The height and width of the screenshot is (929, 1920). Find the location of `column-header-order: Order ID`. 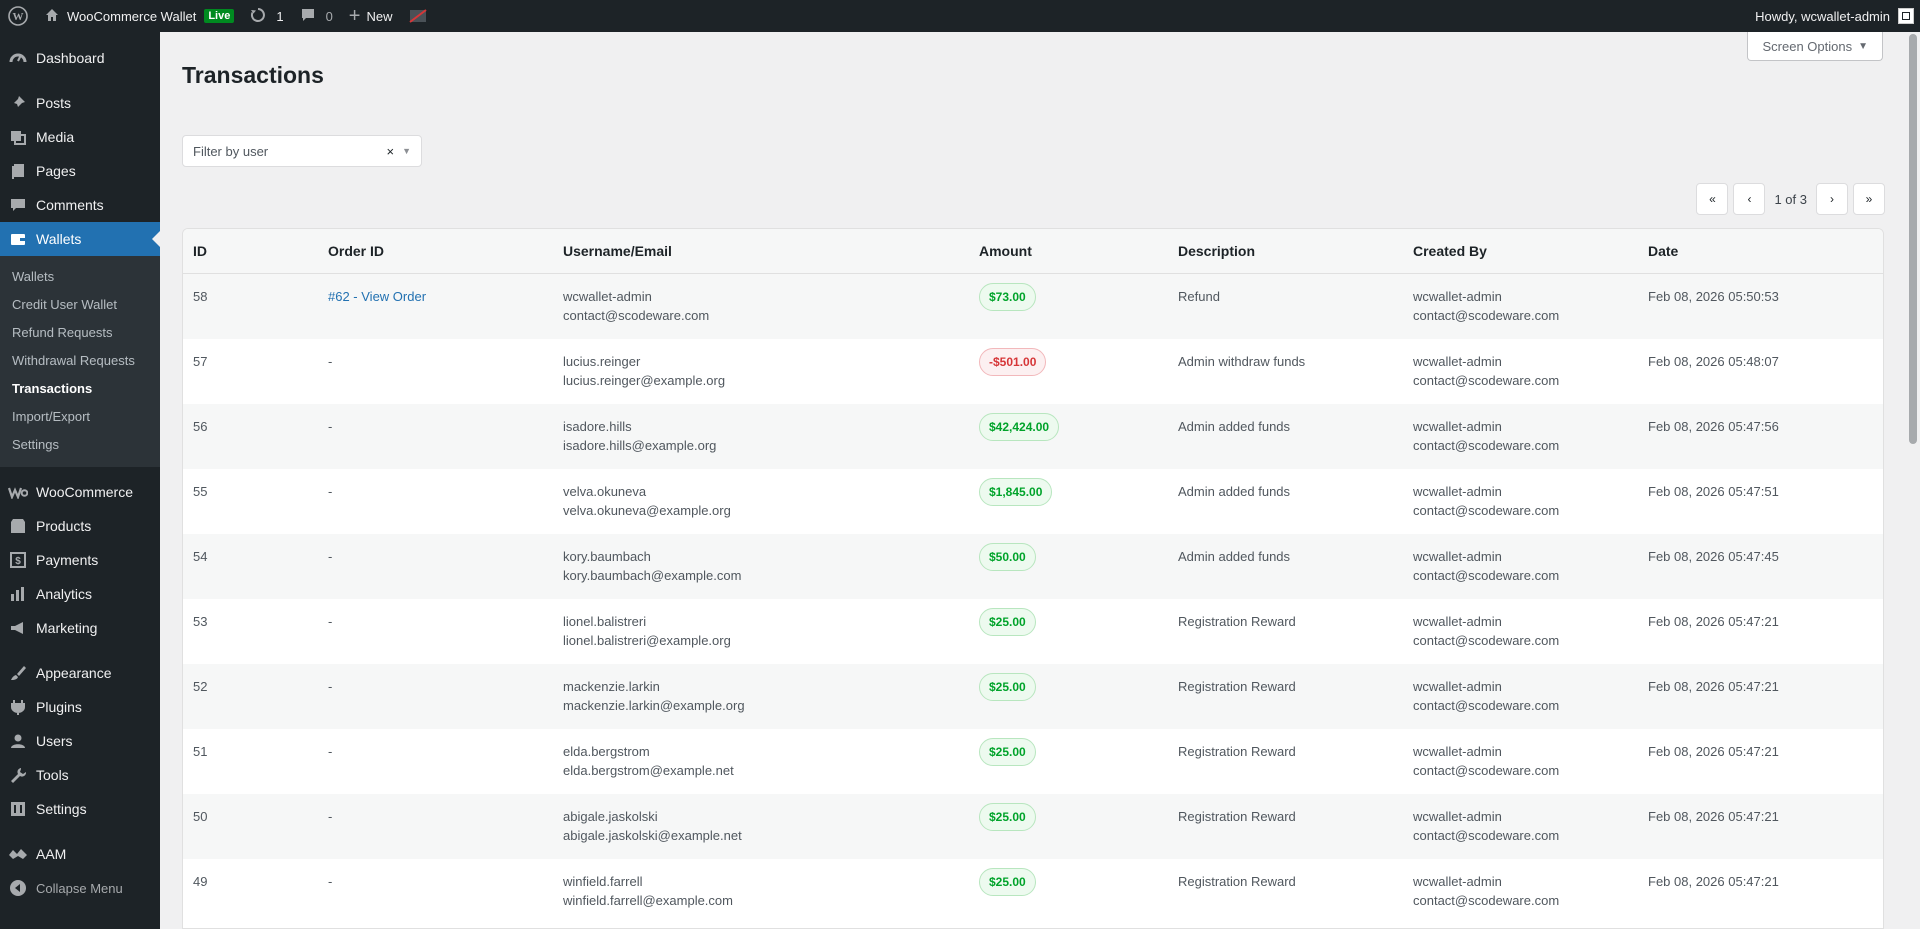

column-header-order: Order ID is located at coordinates (356, 250).